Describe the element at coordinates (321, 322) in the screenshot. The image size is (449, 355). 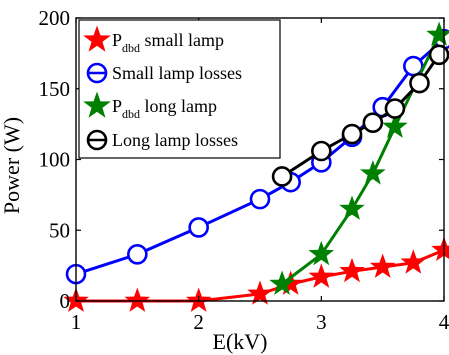
I see `x-tick-label: 3` at that location.